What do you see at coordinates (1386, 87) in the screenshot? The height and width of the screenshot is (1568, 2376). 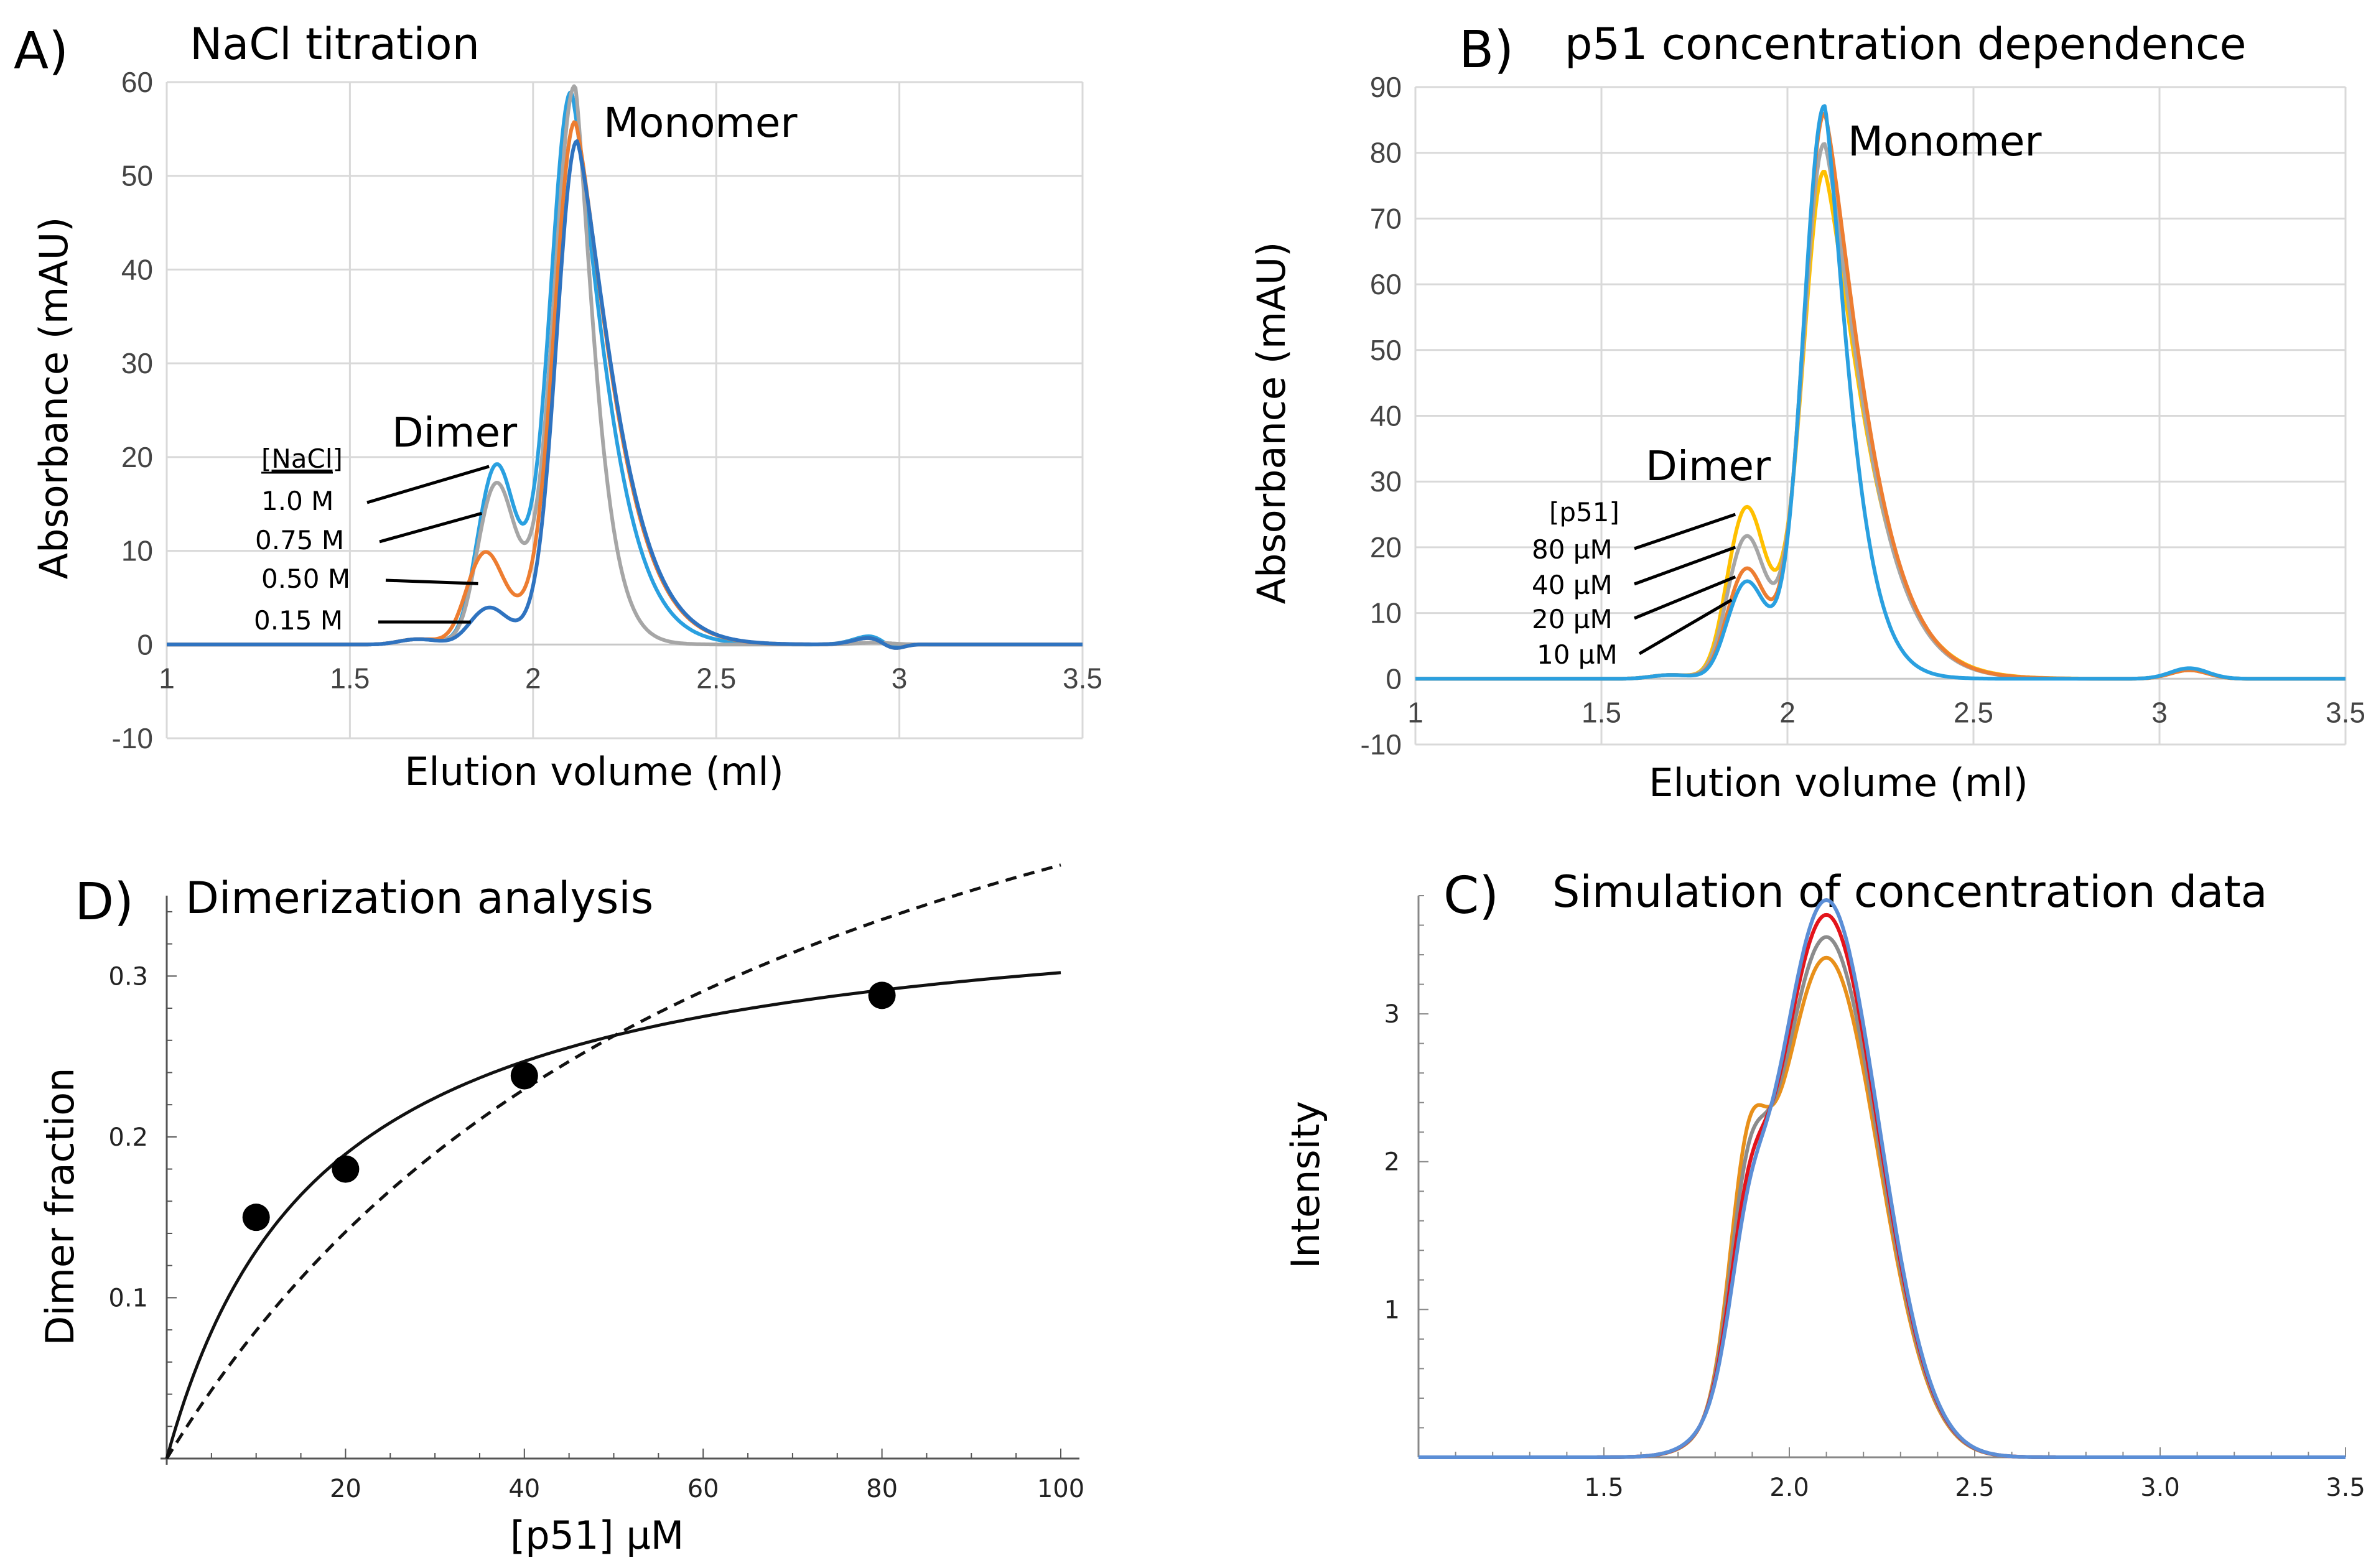 I see `y-tick-label: 90` at bounding box center [1386, 87].